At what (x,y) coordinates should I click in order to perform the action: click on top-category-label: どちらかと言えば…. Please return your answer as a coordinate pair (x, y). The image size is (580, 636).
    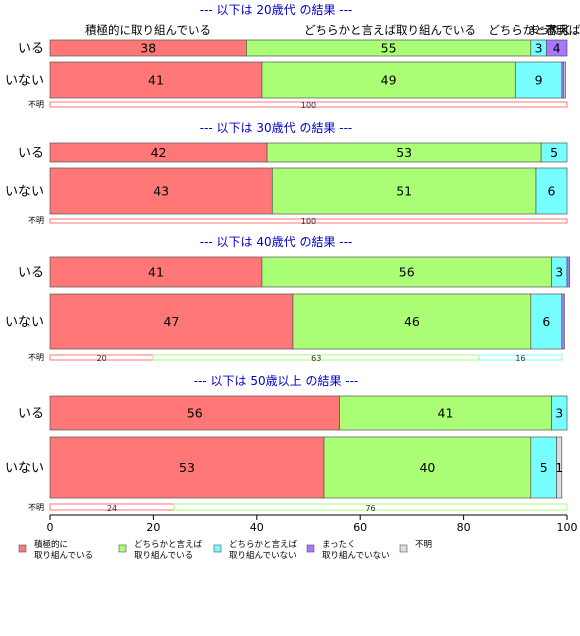
    Looking at the image, I should click on (534, 30).